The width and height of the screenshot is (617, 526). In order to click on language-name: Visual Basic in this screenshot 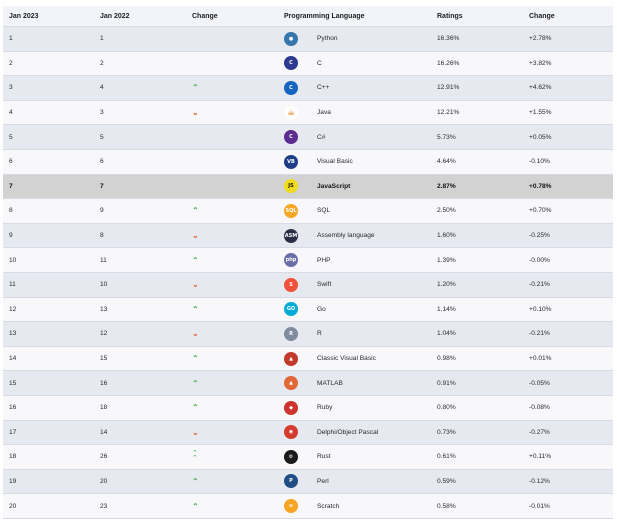, I will do `click(335, 162)`.